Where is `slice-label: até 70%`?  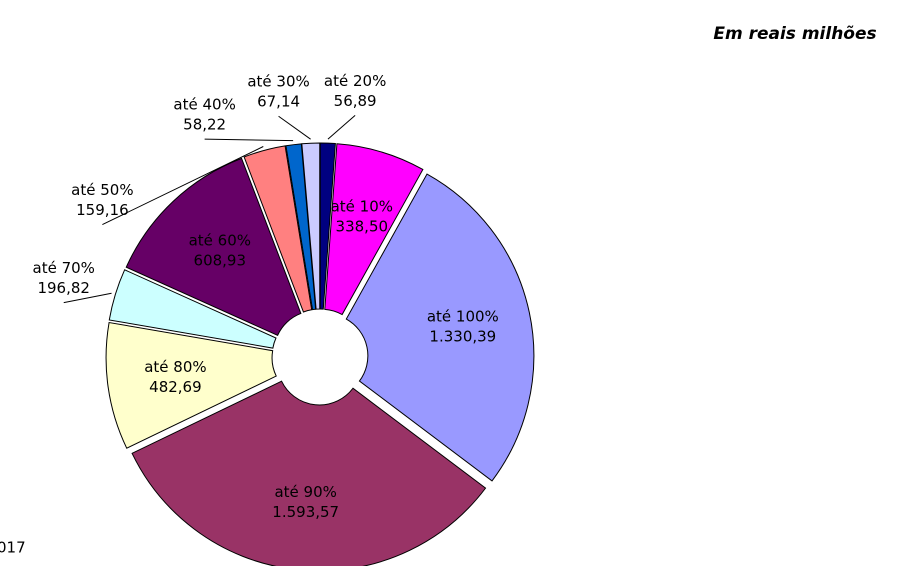
slice-label: até 70% is located at coordinates (64, 268).